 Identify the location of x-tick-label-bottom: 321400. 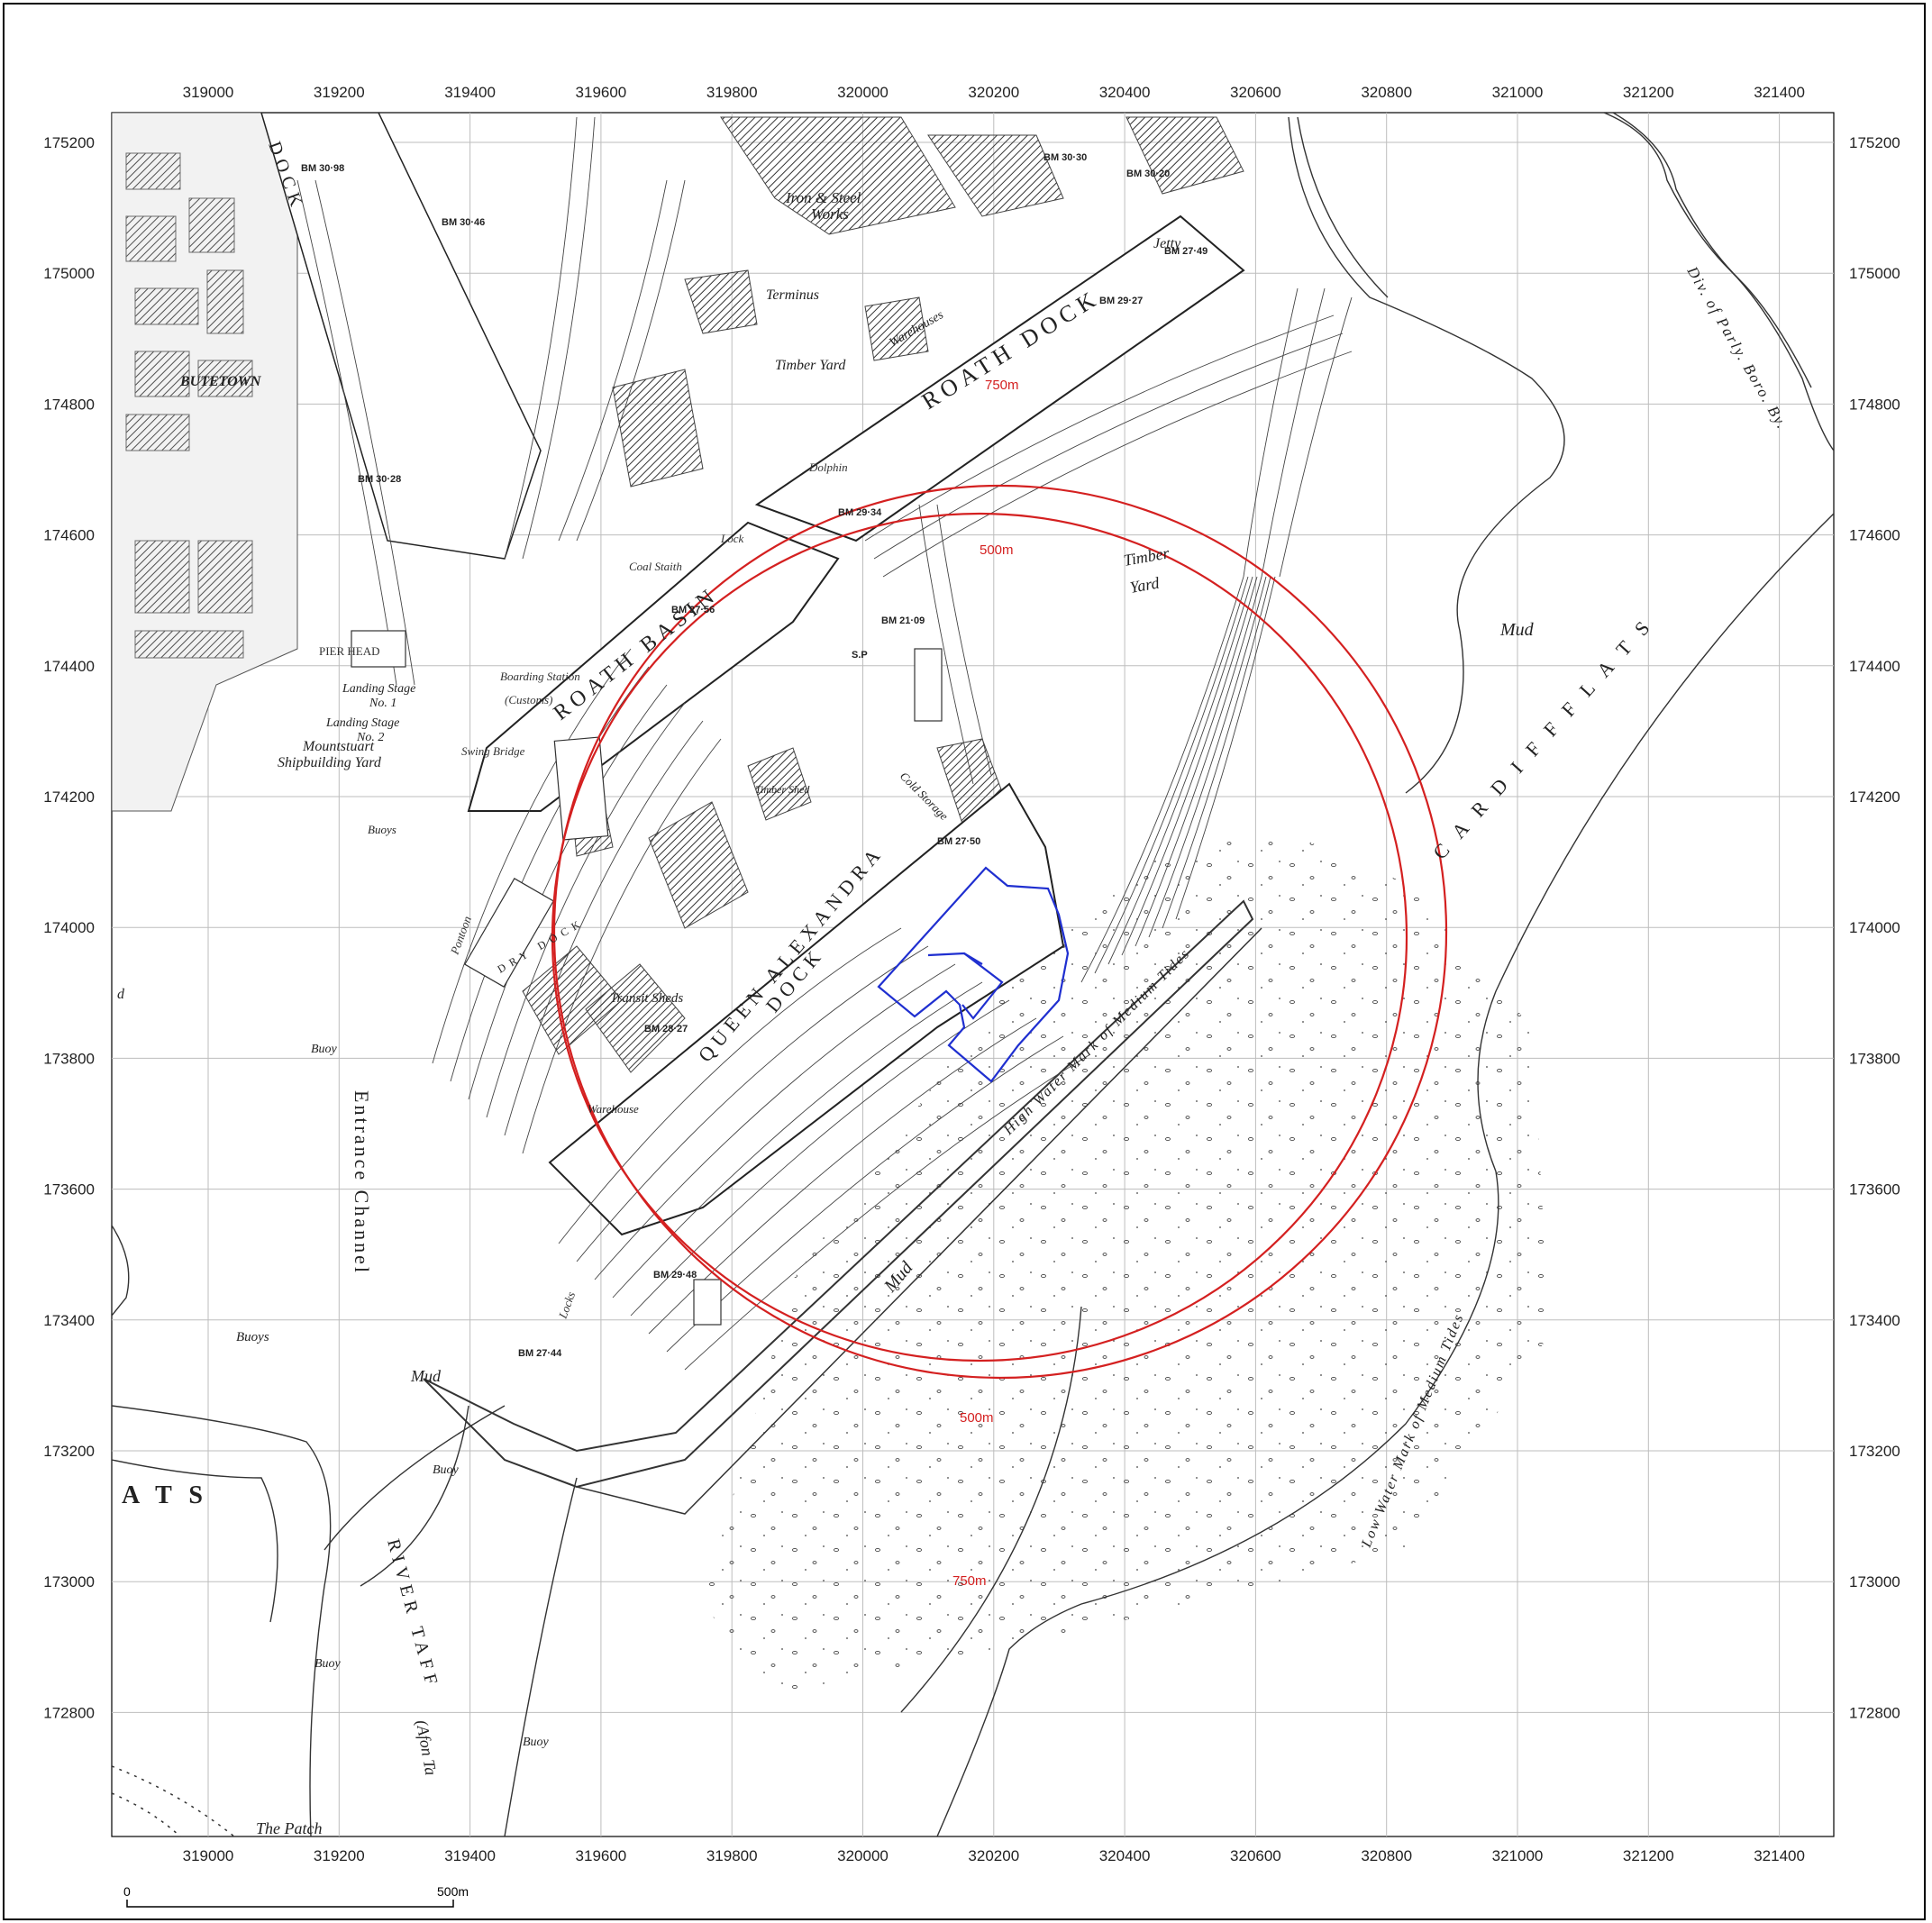
(1779, 1855).